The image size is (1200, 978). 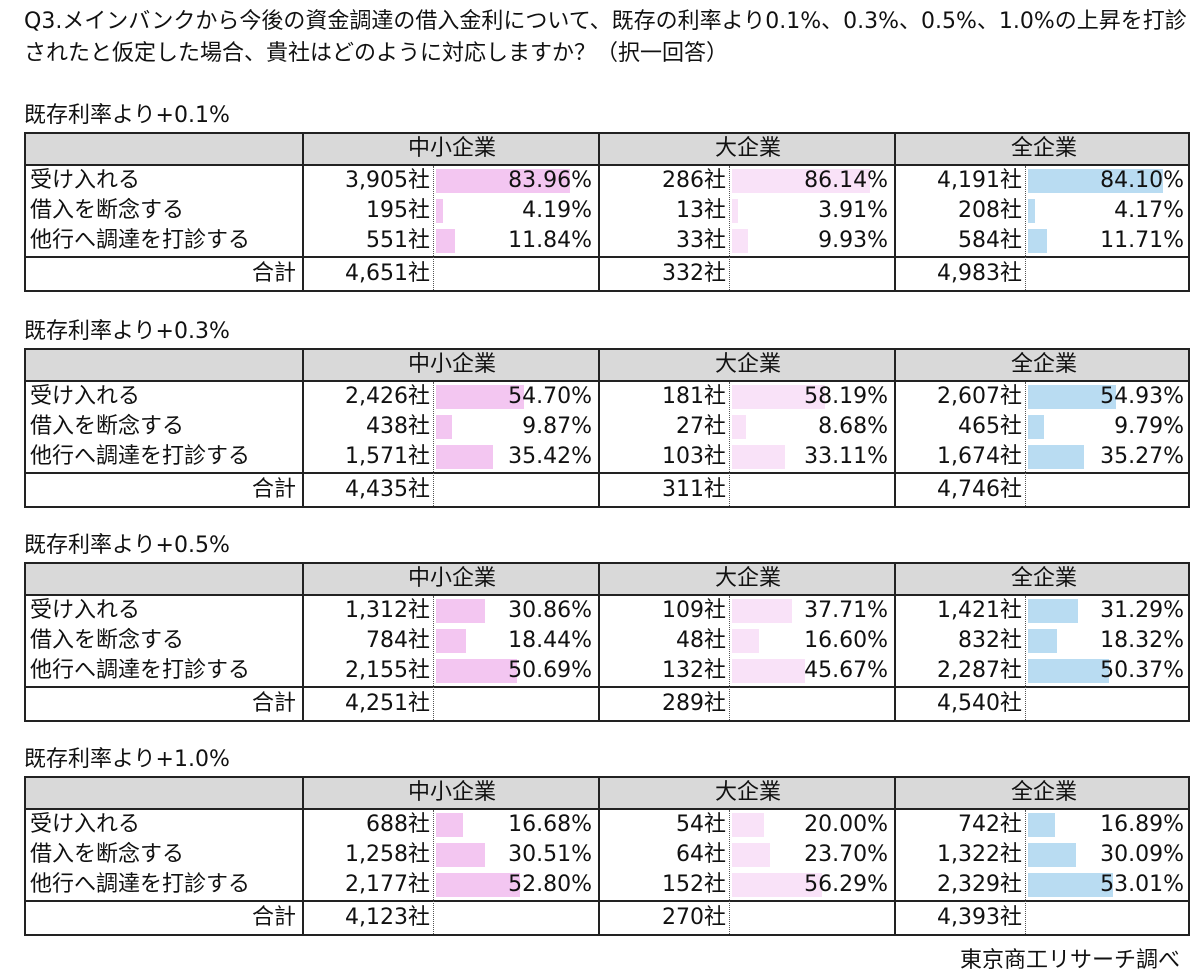 I want to click on table-row: 受け入れる 1,312社 30.86% 109社 37.71% 1,421社 31.29%, so click(x=607, y=611).